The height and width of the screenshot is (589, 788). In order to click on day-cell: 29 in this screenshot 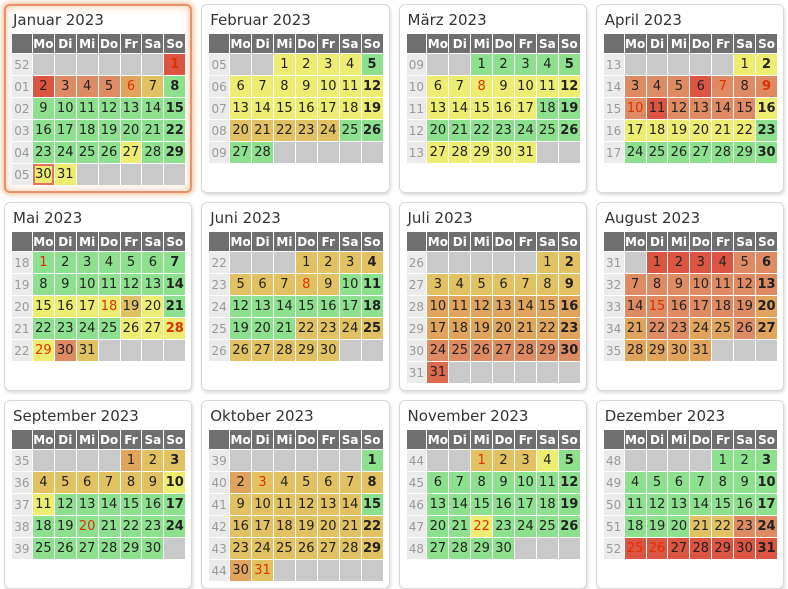, I will do `click(482, 152)`.